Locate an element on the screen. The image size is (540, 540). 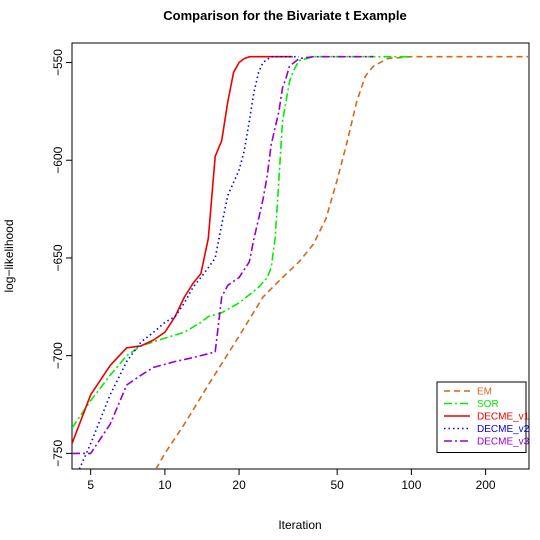
legend-label: DECME_v2 is located at coordinates (503, 429).